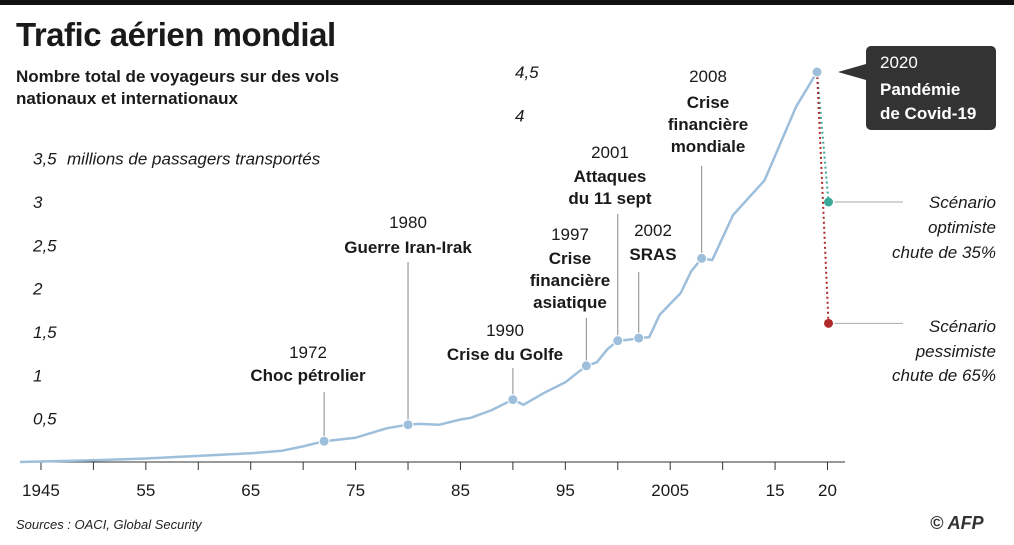 The width and height of the screenshot is (1014, 545). What do you see at coordinates (955, 351) in the screenshot?
I see `scenario-label: pessimiste` at bounding box center [955, 351].